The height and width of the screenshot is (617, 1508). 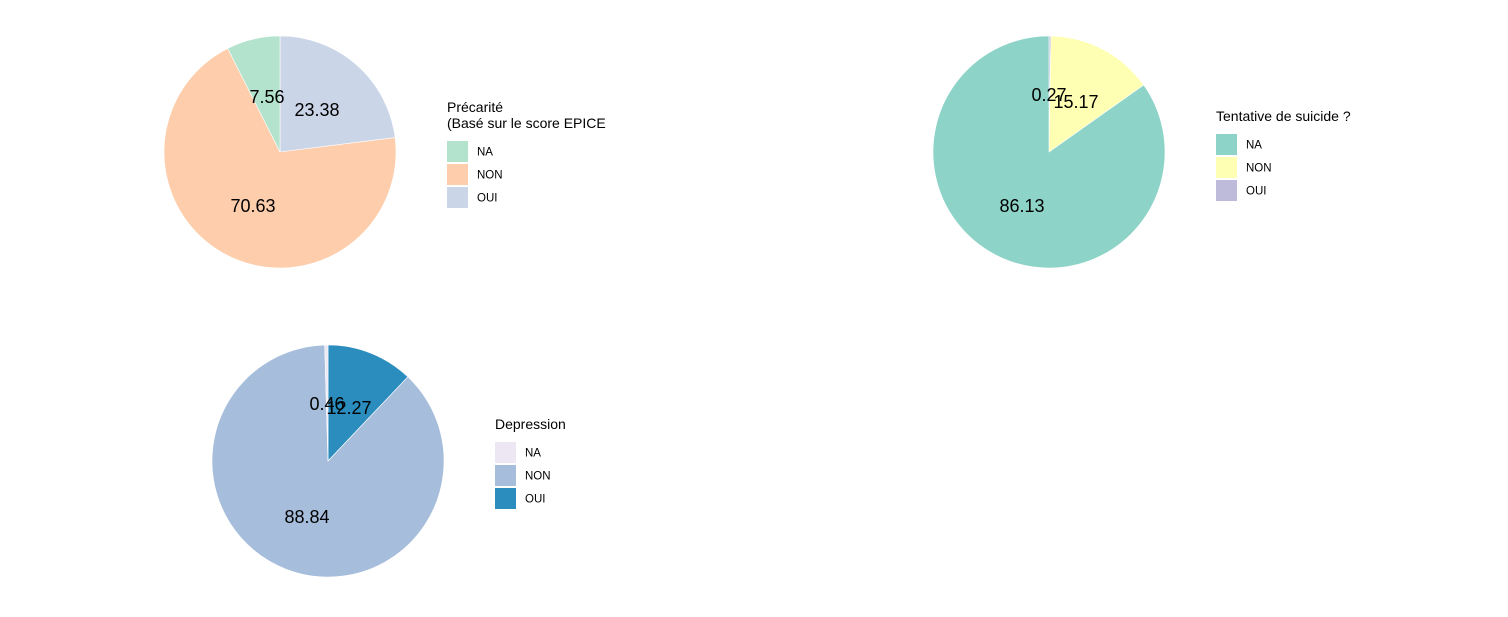 I want to click on legend: Depression NA NON OUI, so click(x=530, y=462).